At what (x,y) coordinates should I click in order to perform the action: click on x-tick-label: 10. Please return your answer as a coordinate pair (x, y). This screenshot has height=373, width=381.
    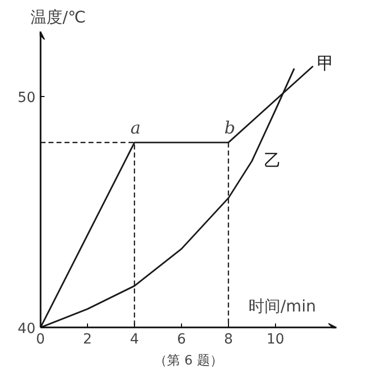
    Looking at the image, I should click on (275, 340).